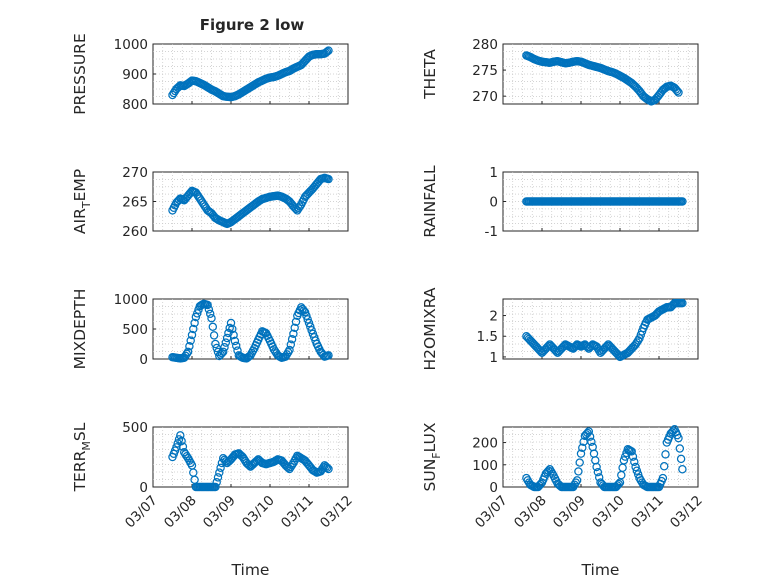 Image resolution: width=778 pixels, height=583 pixels. Describe the element at coordinates (485, 466) in the screenshot. I see `ytick-label: 100` at that location.